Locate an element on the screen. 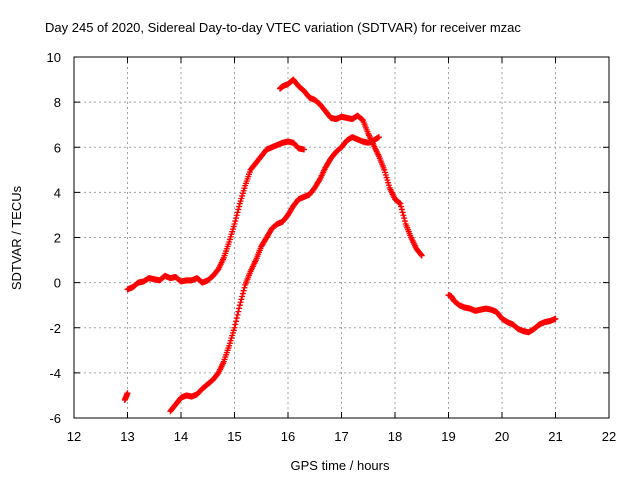  series-arc-a is located at coordinates (126, 396).